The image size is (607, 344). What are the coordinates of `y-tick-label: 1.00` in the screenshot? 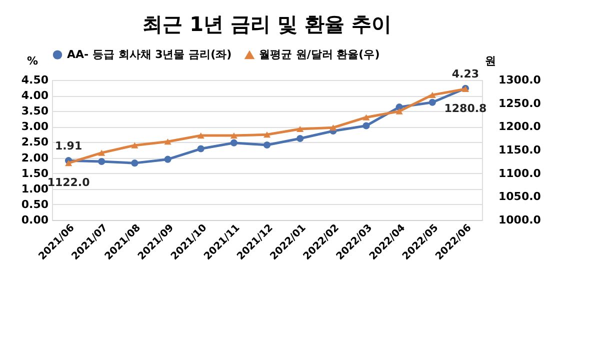 It's located at (35, 189).